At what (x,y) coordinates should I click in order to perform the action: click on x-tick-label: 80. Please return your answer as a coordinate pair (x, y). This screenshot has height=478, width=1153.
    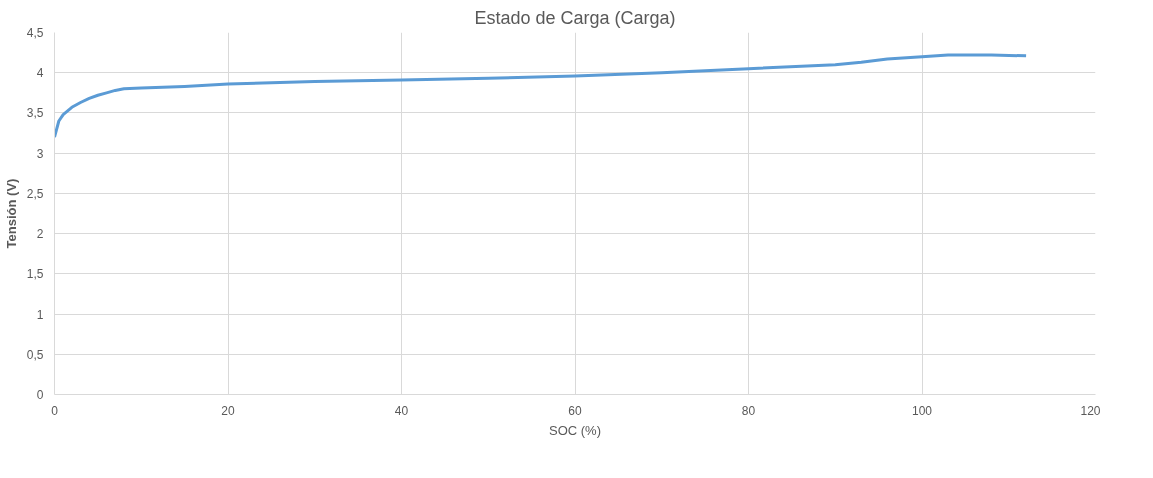
    Looking at the image, I should click on (748, 410).